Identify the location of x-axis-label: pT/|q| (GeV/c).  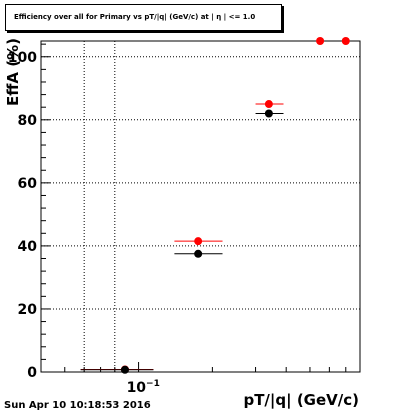
(301, 400).